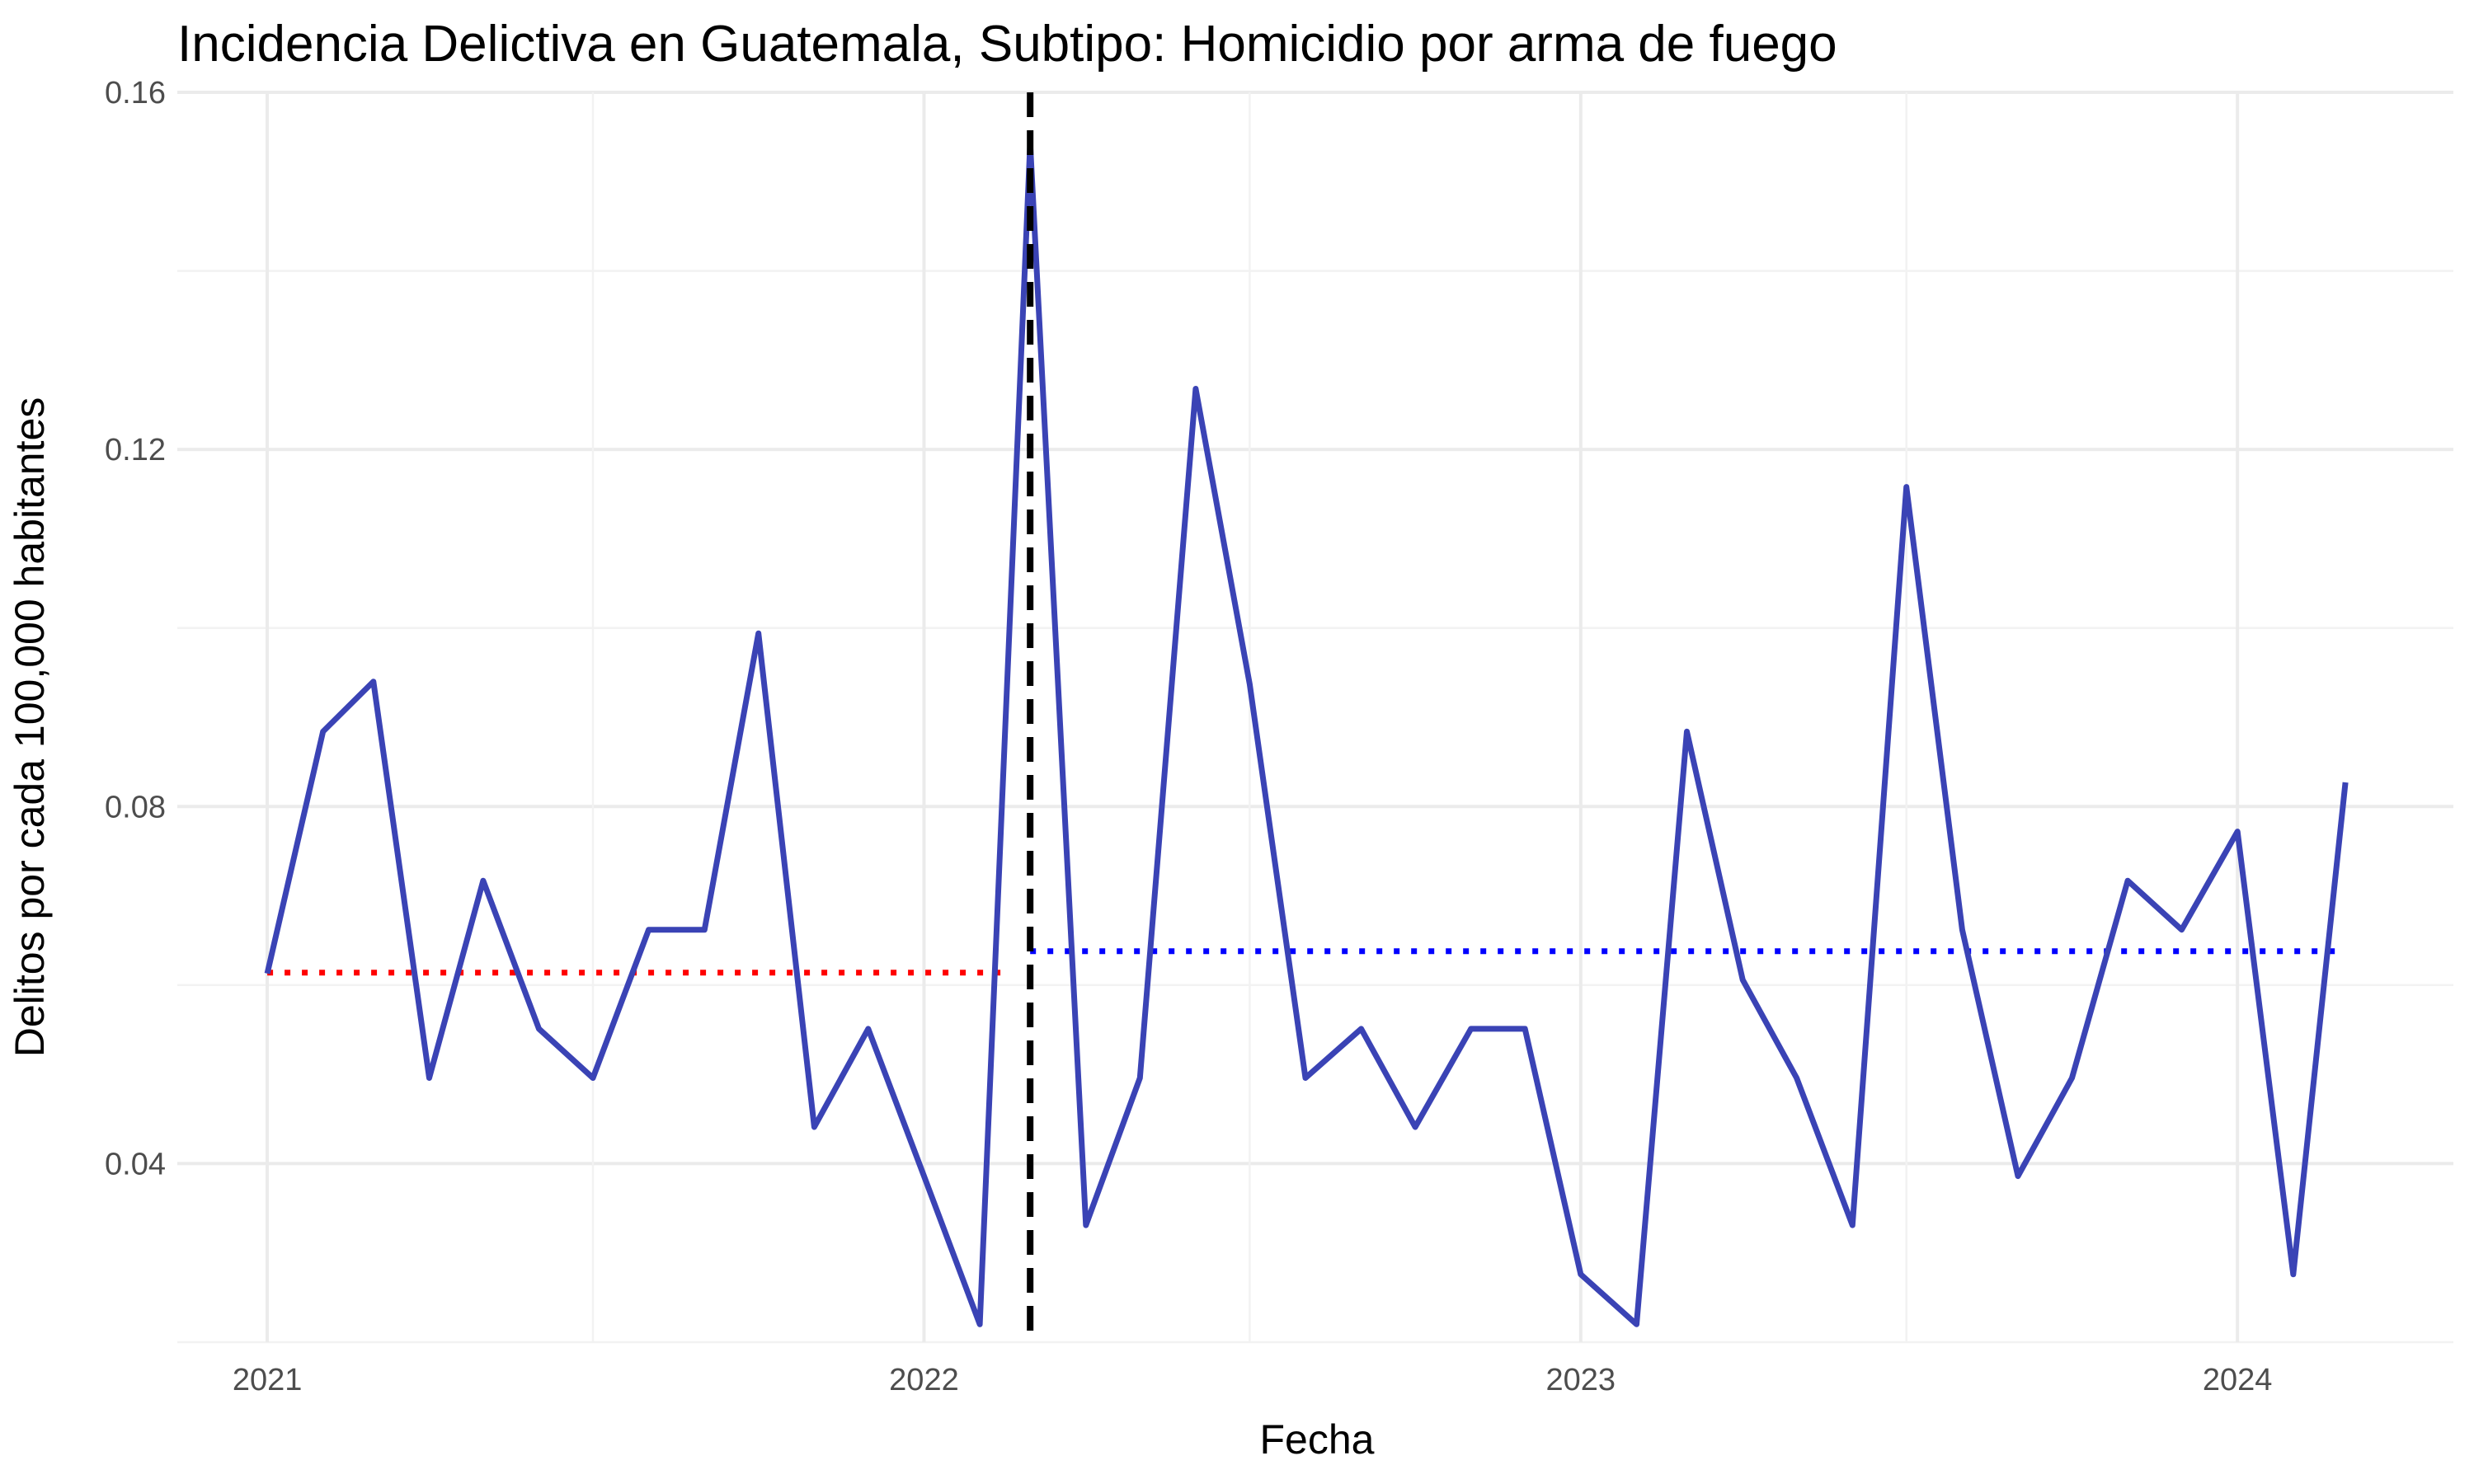 The image size is (2474, 1484). Describe the element at coordinates (135, 1164) in the screenshot. I see `y-tick-label: 0.04` at that location.